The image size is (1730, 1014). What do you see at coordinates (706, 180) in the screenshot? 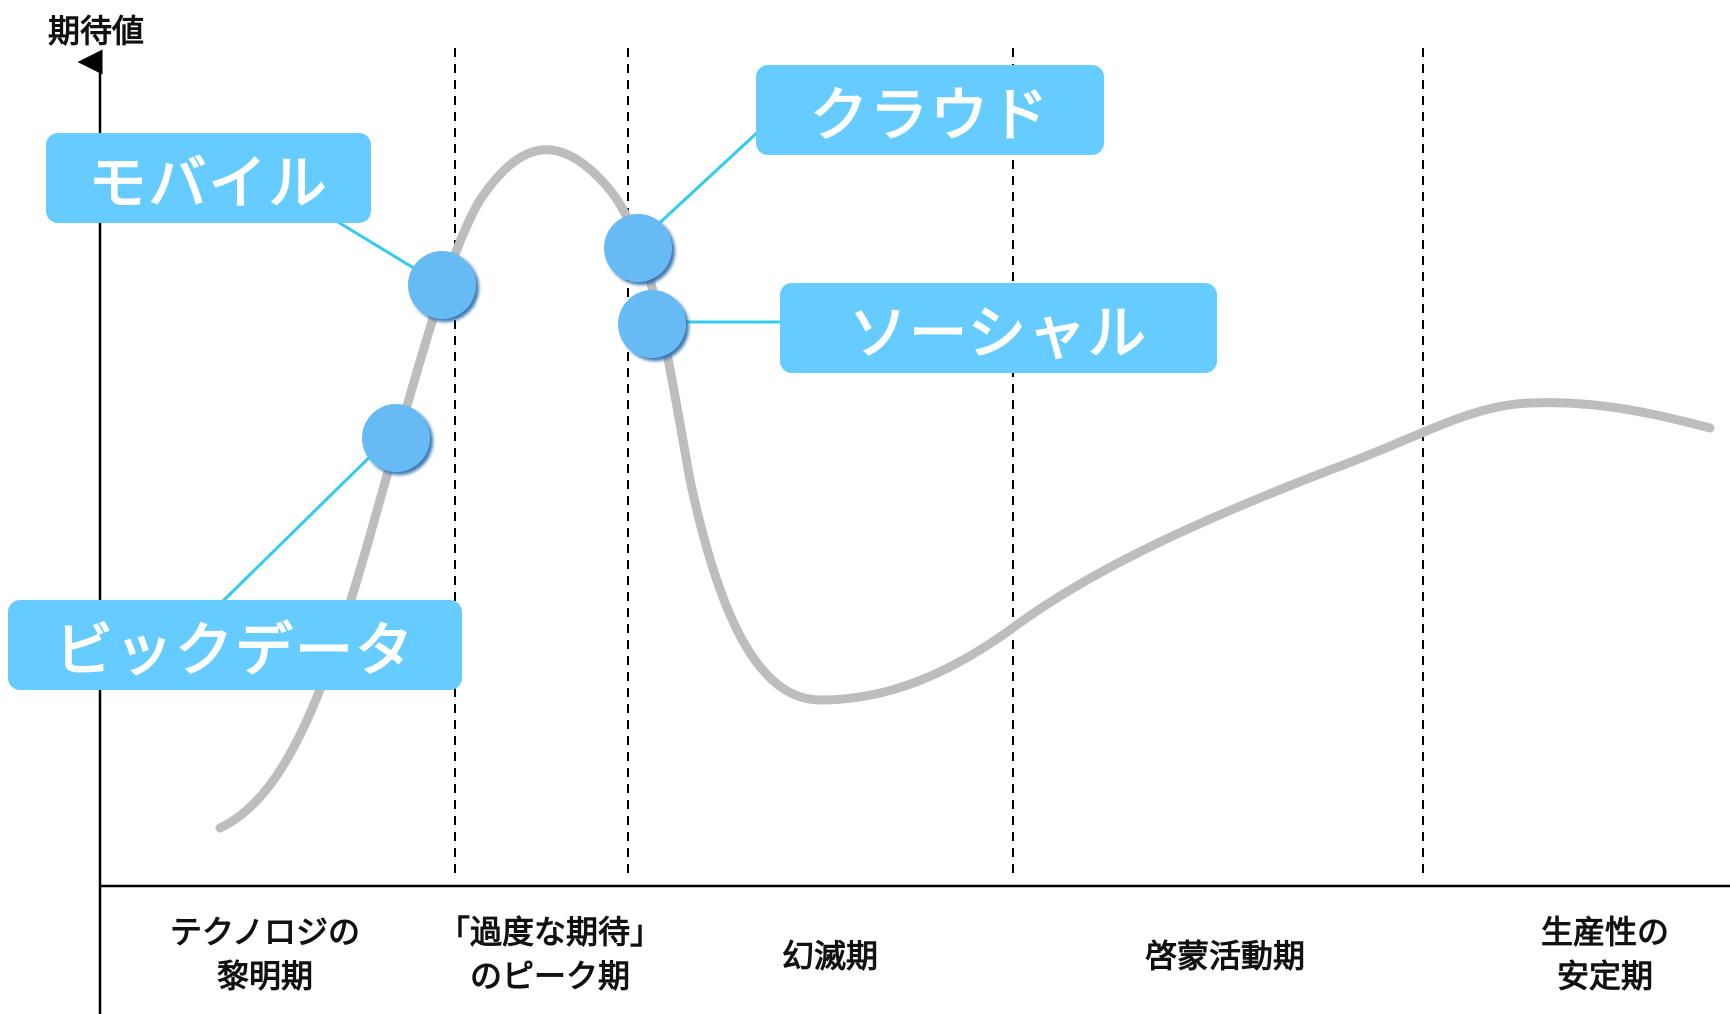
I see `connector-cloud` at bounding box center [706, 180].